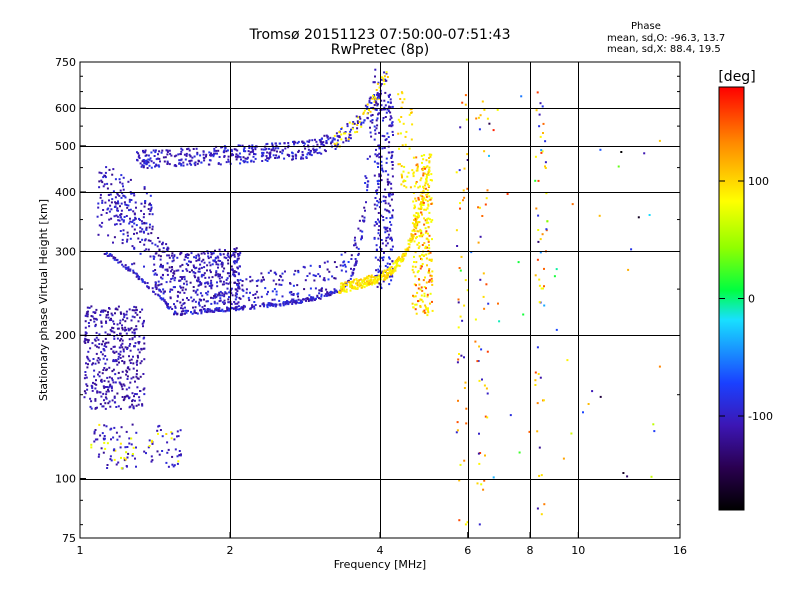  I want to click on y-tick-label: 600, so click(65, 108).